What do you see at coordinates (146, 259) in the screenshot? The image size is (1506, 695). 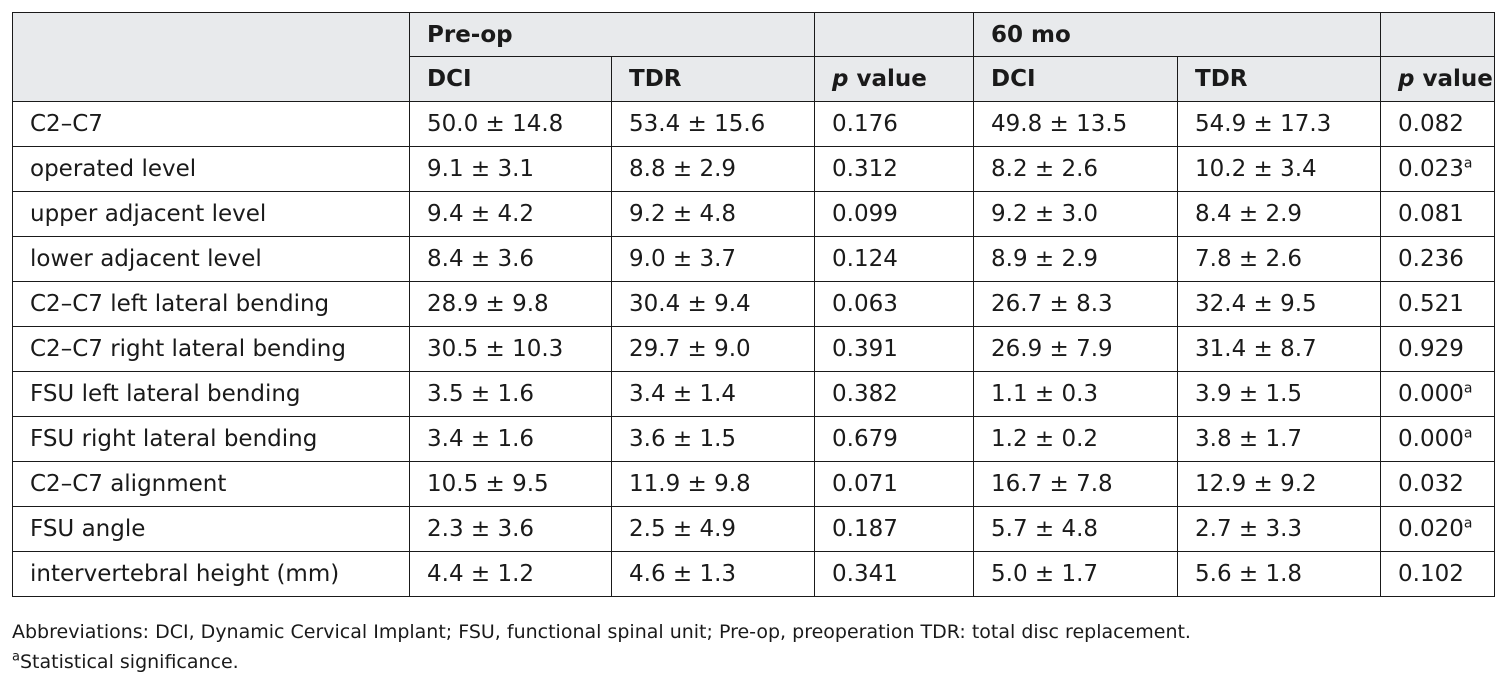 I see `row-label-text: lower adjacent level` at bounding box center [146, 259].